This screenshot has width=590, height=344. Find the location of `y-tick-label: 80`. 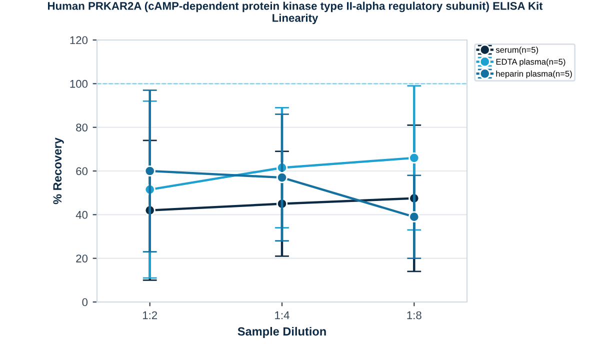

y-tick-label: 80 is located at coordinates (82, 128).